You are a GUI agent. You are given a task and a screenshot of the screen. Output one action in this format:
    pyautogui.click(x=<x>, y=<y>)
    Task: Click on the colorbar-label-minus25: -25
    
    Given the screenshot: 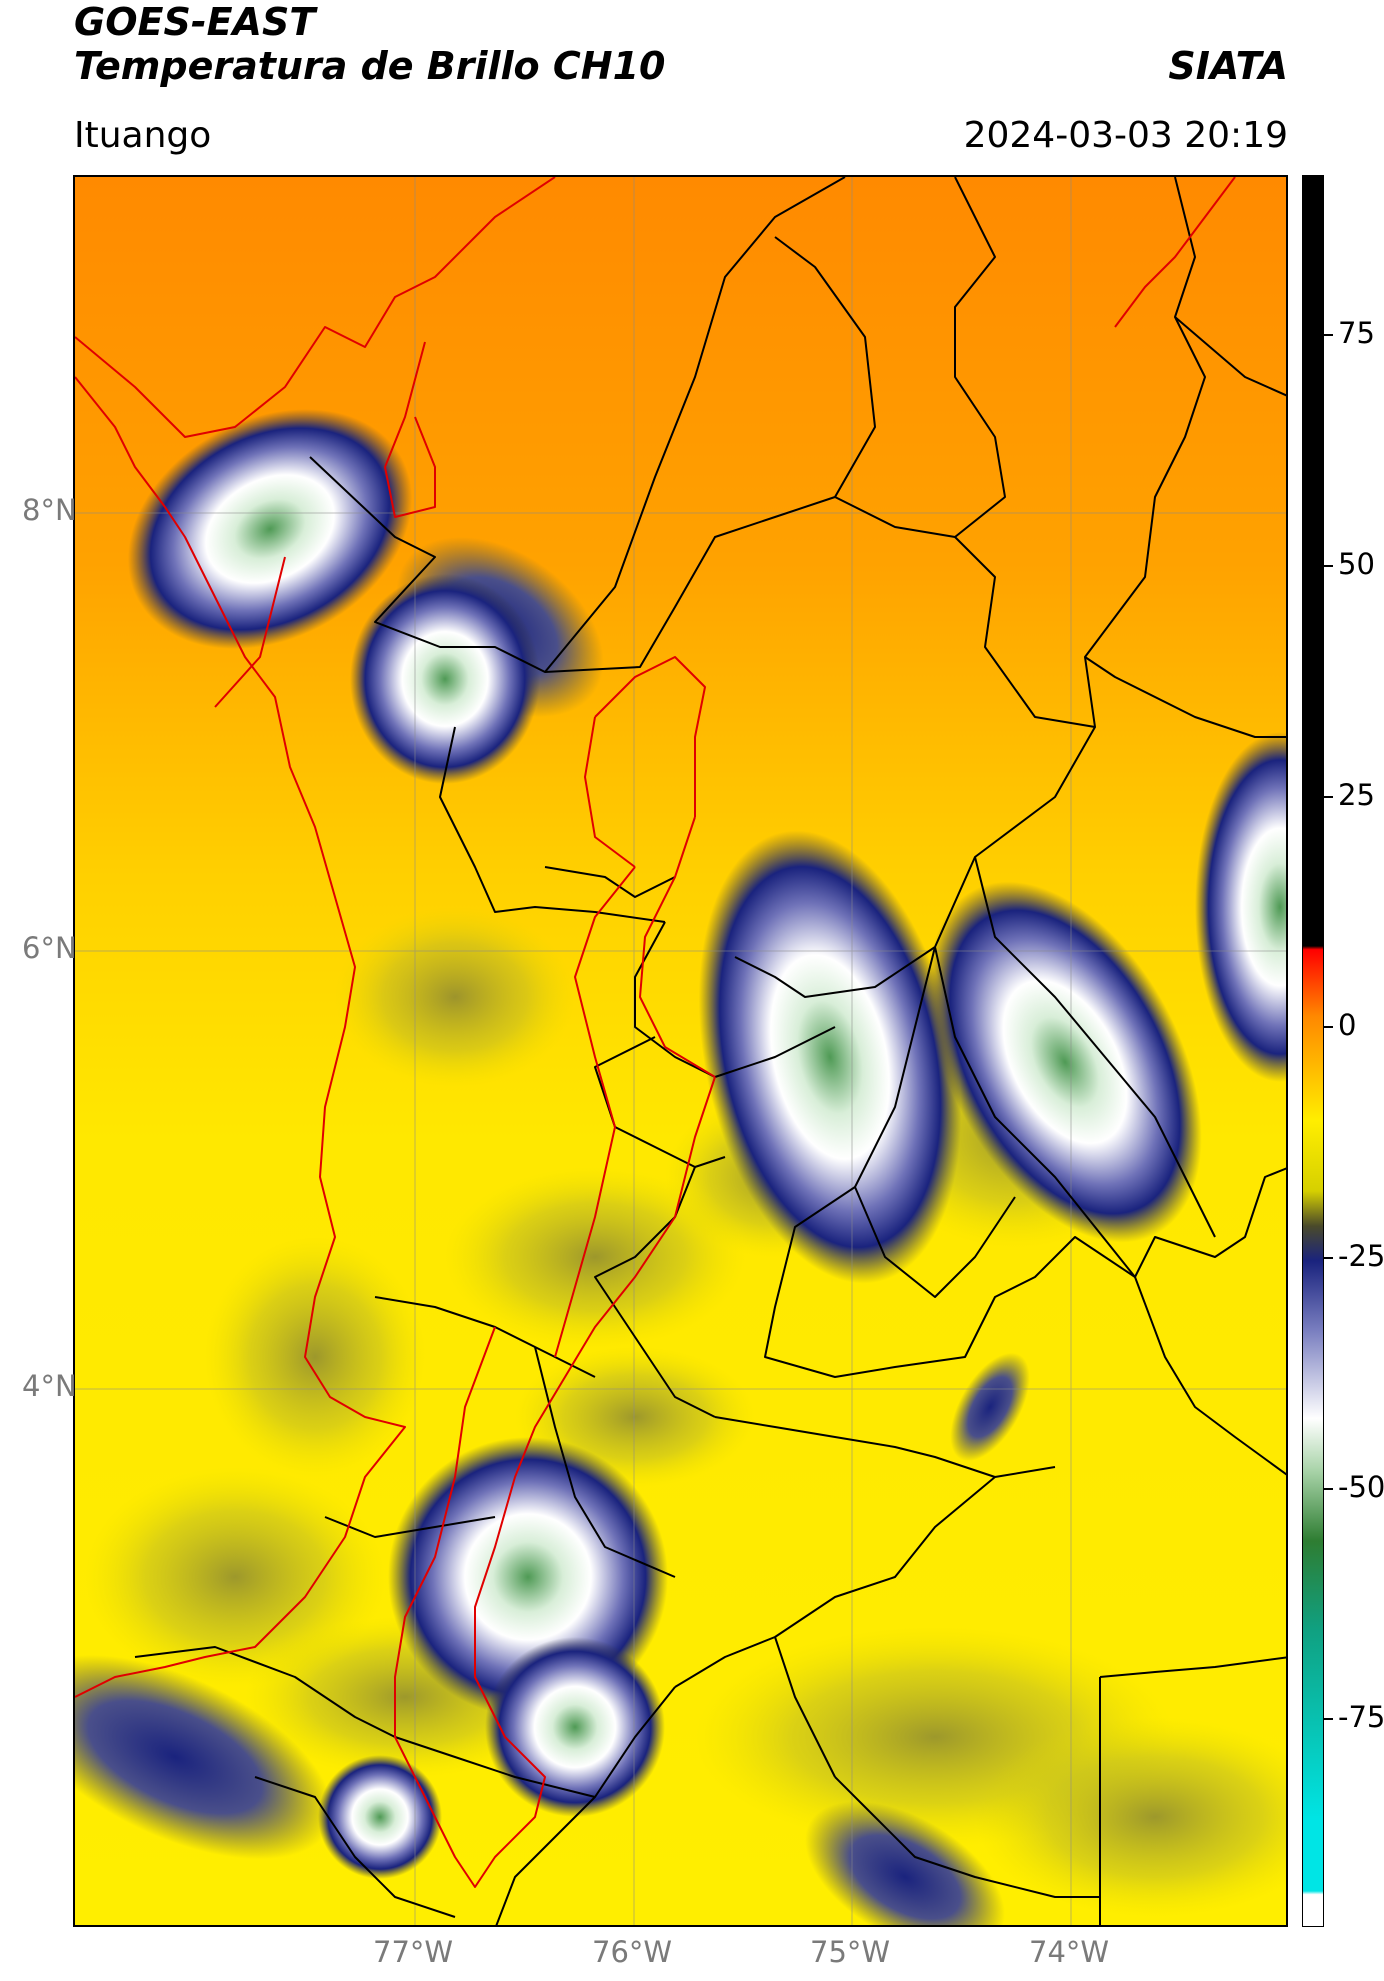 What is the action you would take?
    pyautogui.click(x=1361, y=1256)
    